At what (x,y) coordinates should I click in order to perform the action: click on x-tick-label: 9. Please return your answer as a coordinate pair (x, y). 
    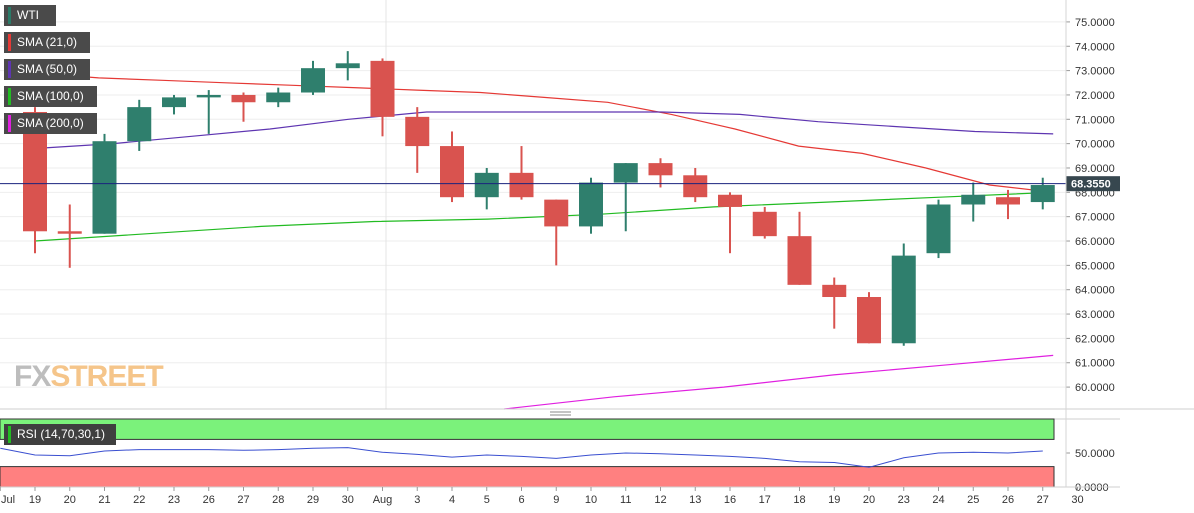
    Looking at the image, I should click on (556, 500).